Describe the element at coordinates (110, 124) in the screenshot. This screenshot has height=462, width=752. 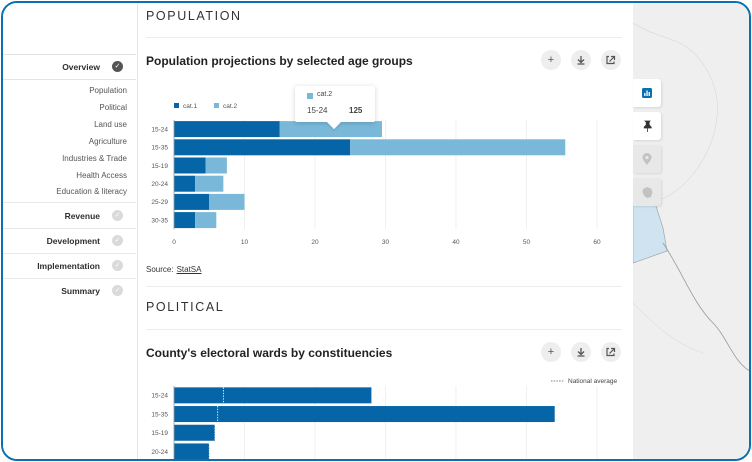
I see `sidebar-item-land-use: Land use` at that location.